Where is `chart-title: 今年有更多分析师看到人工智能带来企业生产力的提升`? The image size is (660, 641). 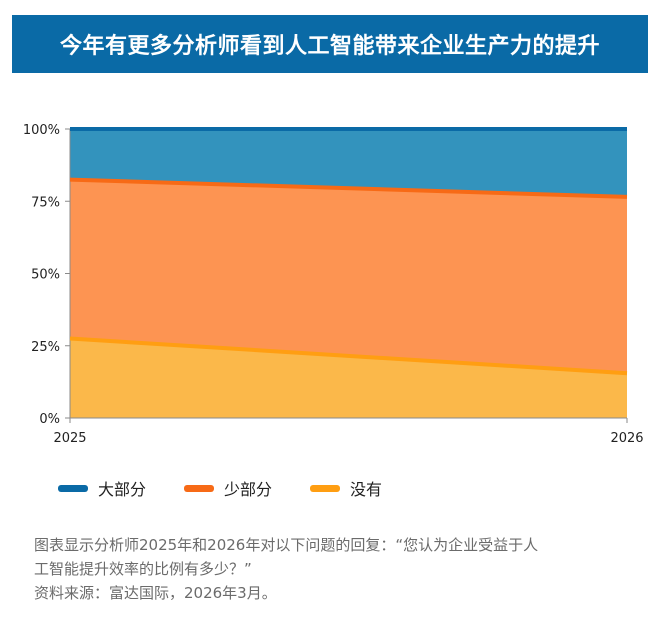 chart-title: 今年有更多分析师看到人工智能带来企业生产力的提升 is located at coordinates (329, 46).